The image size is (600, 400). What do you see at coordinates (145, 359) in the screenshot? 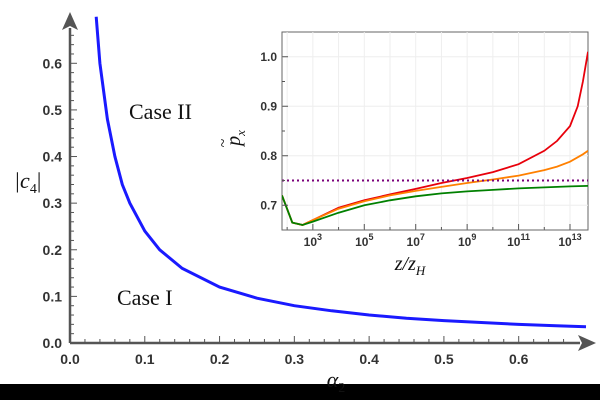
I see `x-tick-label: 0.1` at bounding box center [145, 359].